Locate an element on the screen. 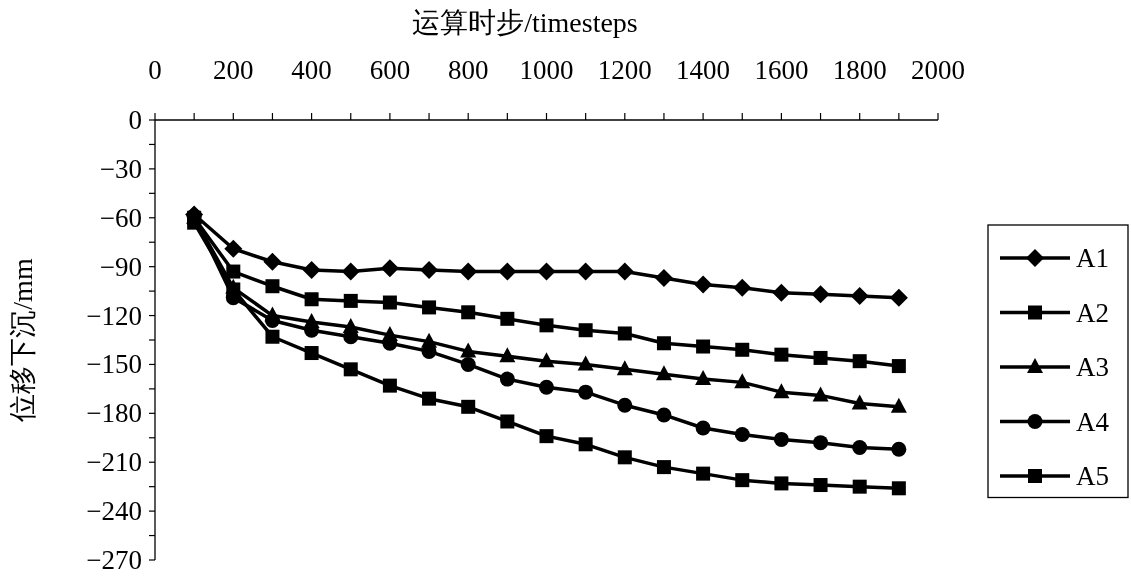  x-tick-label: 1200 is located at coordinates (624, 70).